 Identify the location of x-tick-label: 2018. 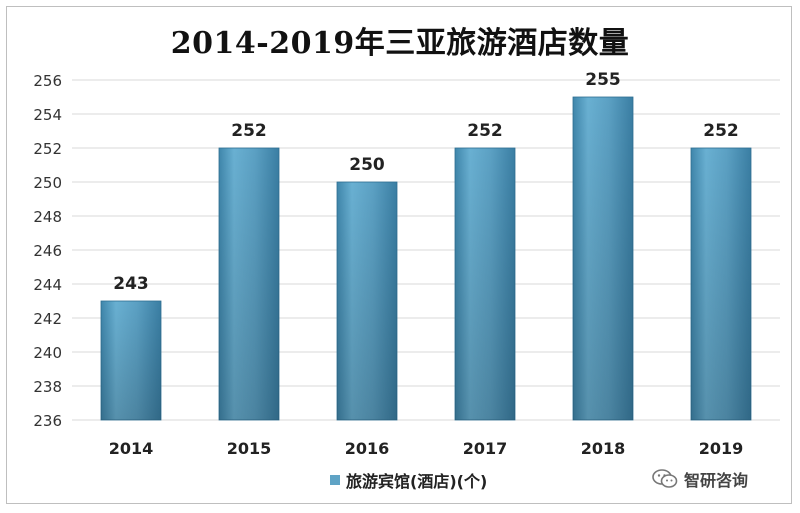
(603, 448).